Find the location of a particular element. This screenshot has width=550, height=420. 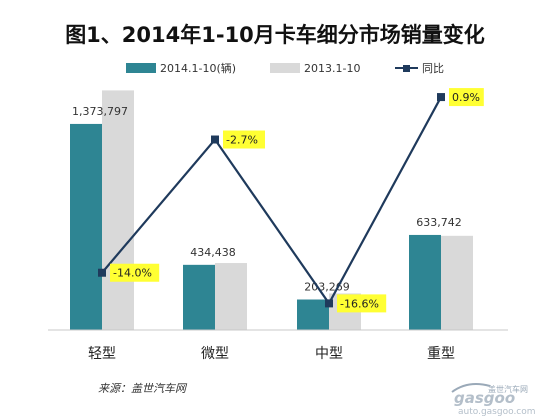

category-label-heavy: 重型 is located at coordinates (441, 354).